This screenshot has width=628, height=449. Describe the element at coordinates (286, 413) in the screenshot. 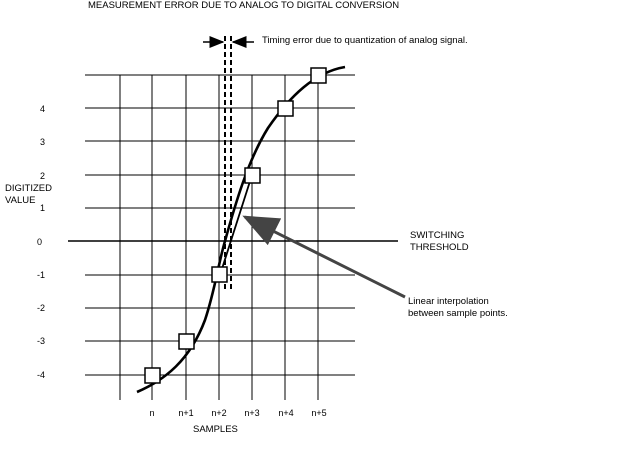

I see `x-tick-label: n+4` at that location.